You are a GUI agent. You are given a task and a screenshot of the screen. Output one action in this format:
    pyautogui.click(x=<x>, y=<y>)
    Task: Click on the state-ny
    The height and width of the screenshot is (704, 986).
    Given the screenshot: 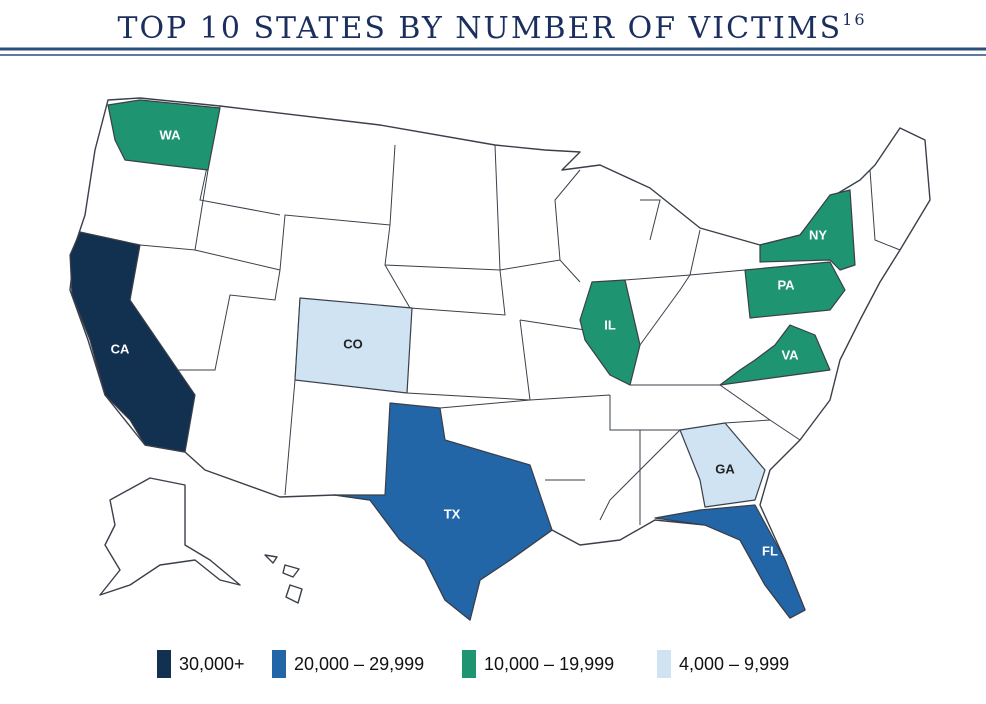 What is the action you would take?
    pyautogui.click(x=807, y=230)
    